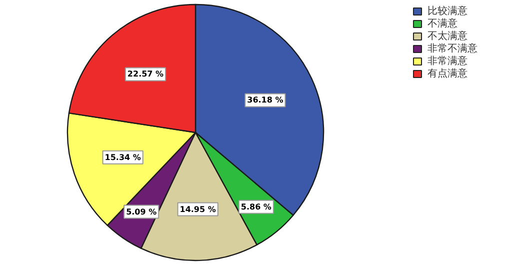 The image size is (525, 269). I want to click on data-label: 5.09 %, so click(141, 211).